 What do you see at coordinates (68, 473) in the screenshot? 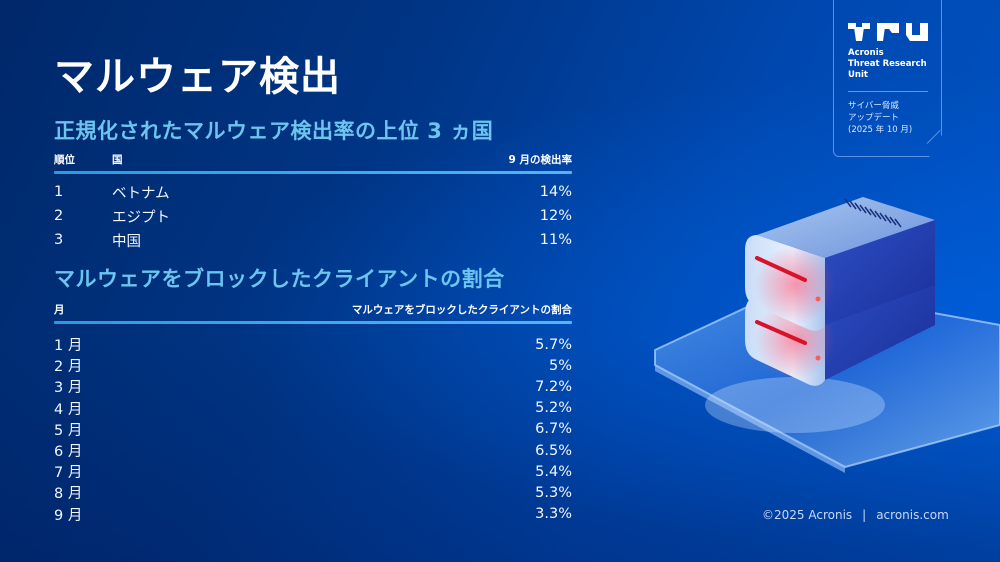
I see `month-cell: 7 月` at bounding box center [68, 473].